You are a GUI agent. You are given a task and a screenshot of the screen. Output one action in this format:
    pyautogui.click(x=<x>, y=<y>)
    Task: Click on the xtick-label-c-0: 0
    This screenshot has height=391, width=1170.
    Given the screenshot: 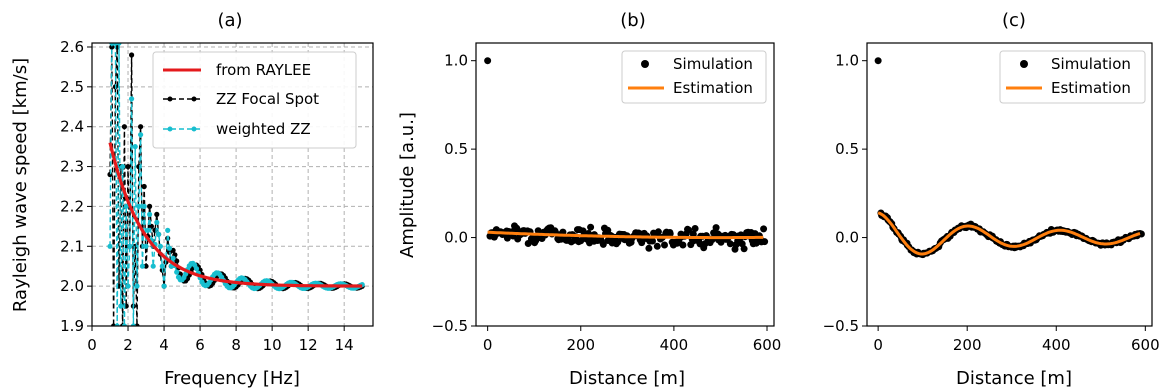 What is the action you would take?
    pyautogui.click(x=878, y=345)
    